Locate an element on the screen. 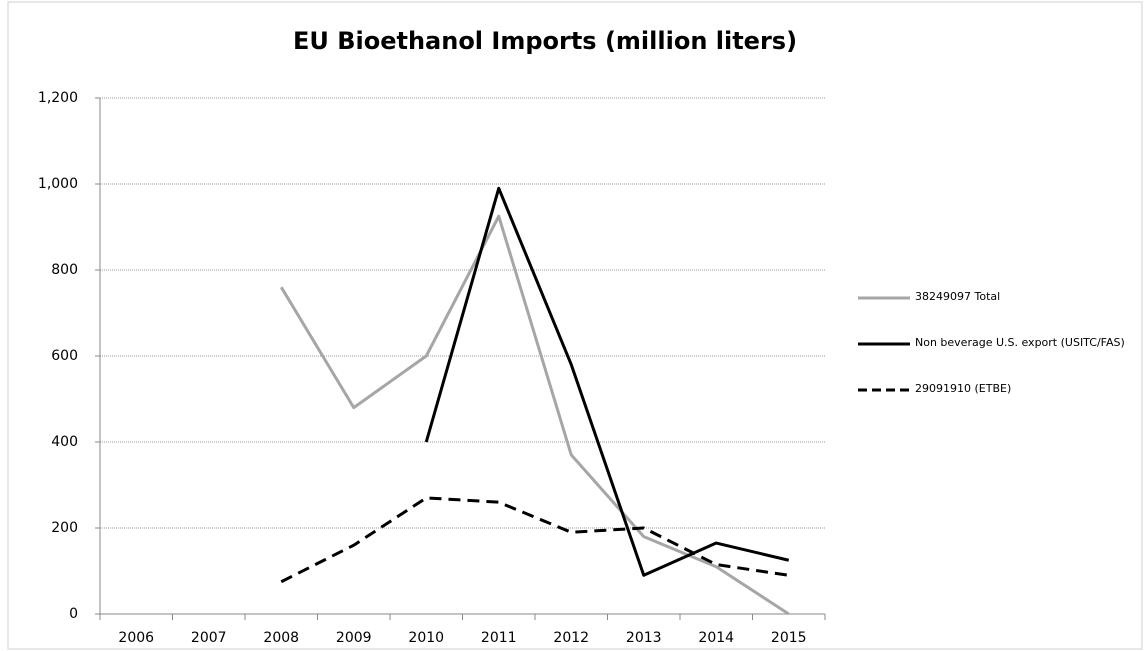 This screenshot has height=651, width=1144. x-tick-label: 2013 is located at coordinates (644, 638).